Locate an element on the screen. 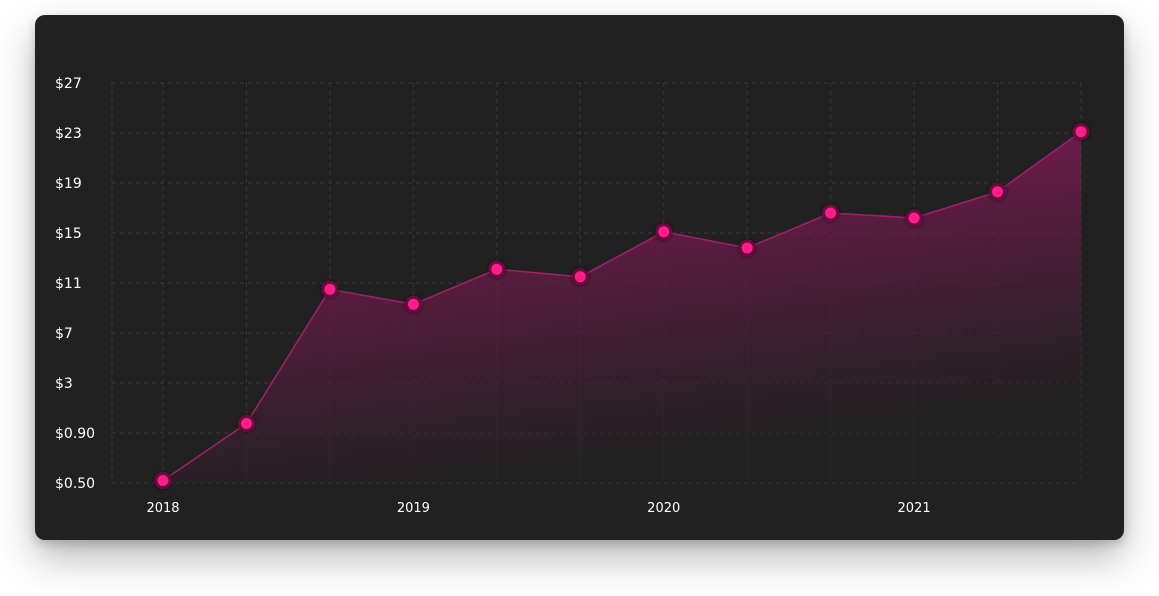 This screenshot has width=1159, height=596. y-tick-label: $15 is located at coordinates (68, 234).